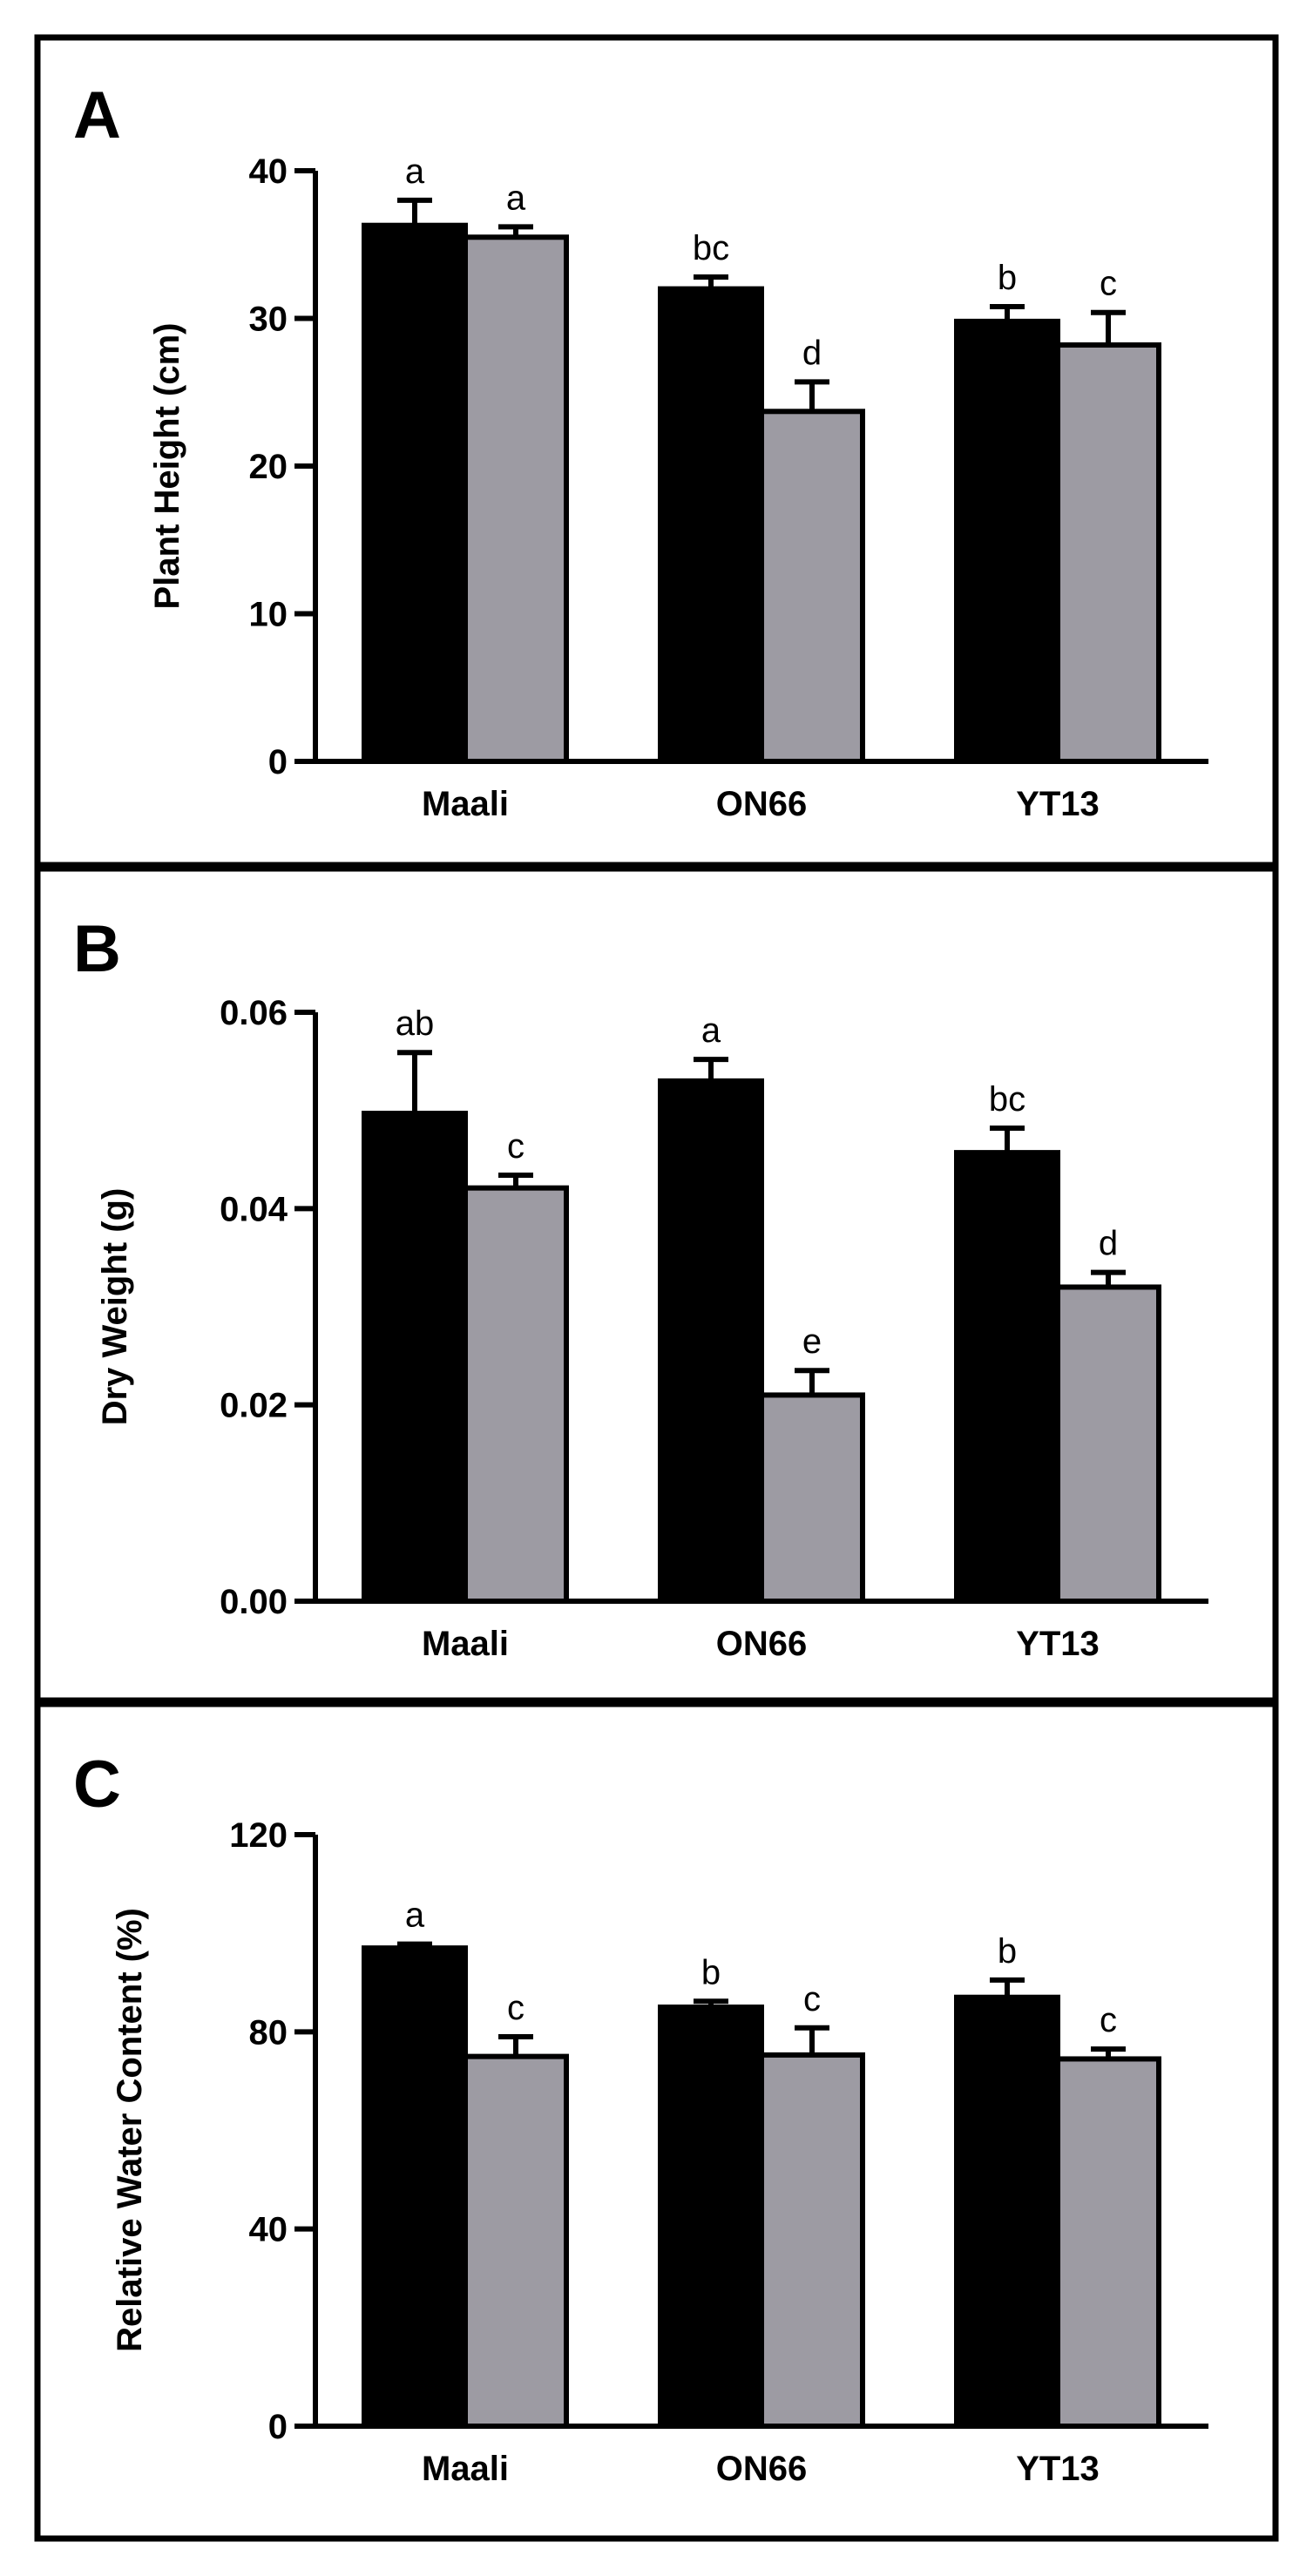  Describe the element at coordinates (762, 2469) in the screenshot. I see `panel-c-category-label: ON66` at that location.